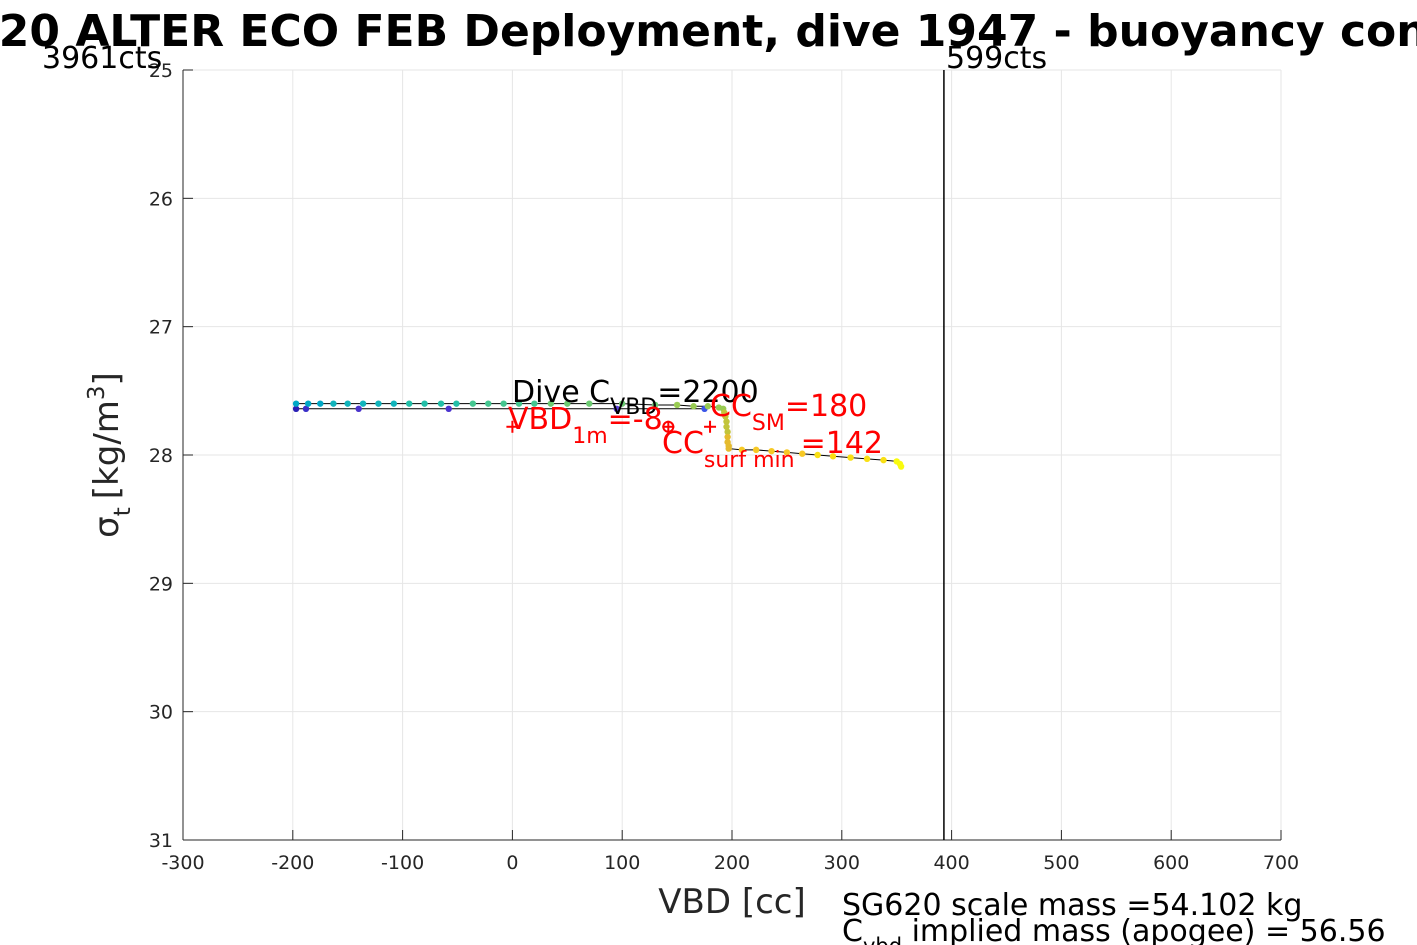  I want to click on y-tick-label: 29, so click(161, 584).